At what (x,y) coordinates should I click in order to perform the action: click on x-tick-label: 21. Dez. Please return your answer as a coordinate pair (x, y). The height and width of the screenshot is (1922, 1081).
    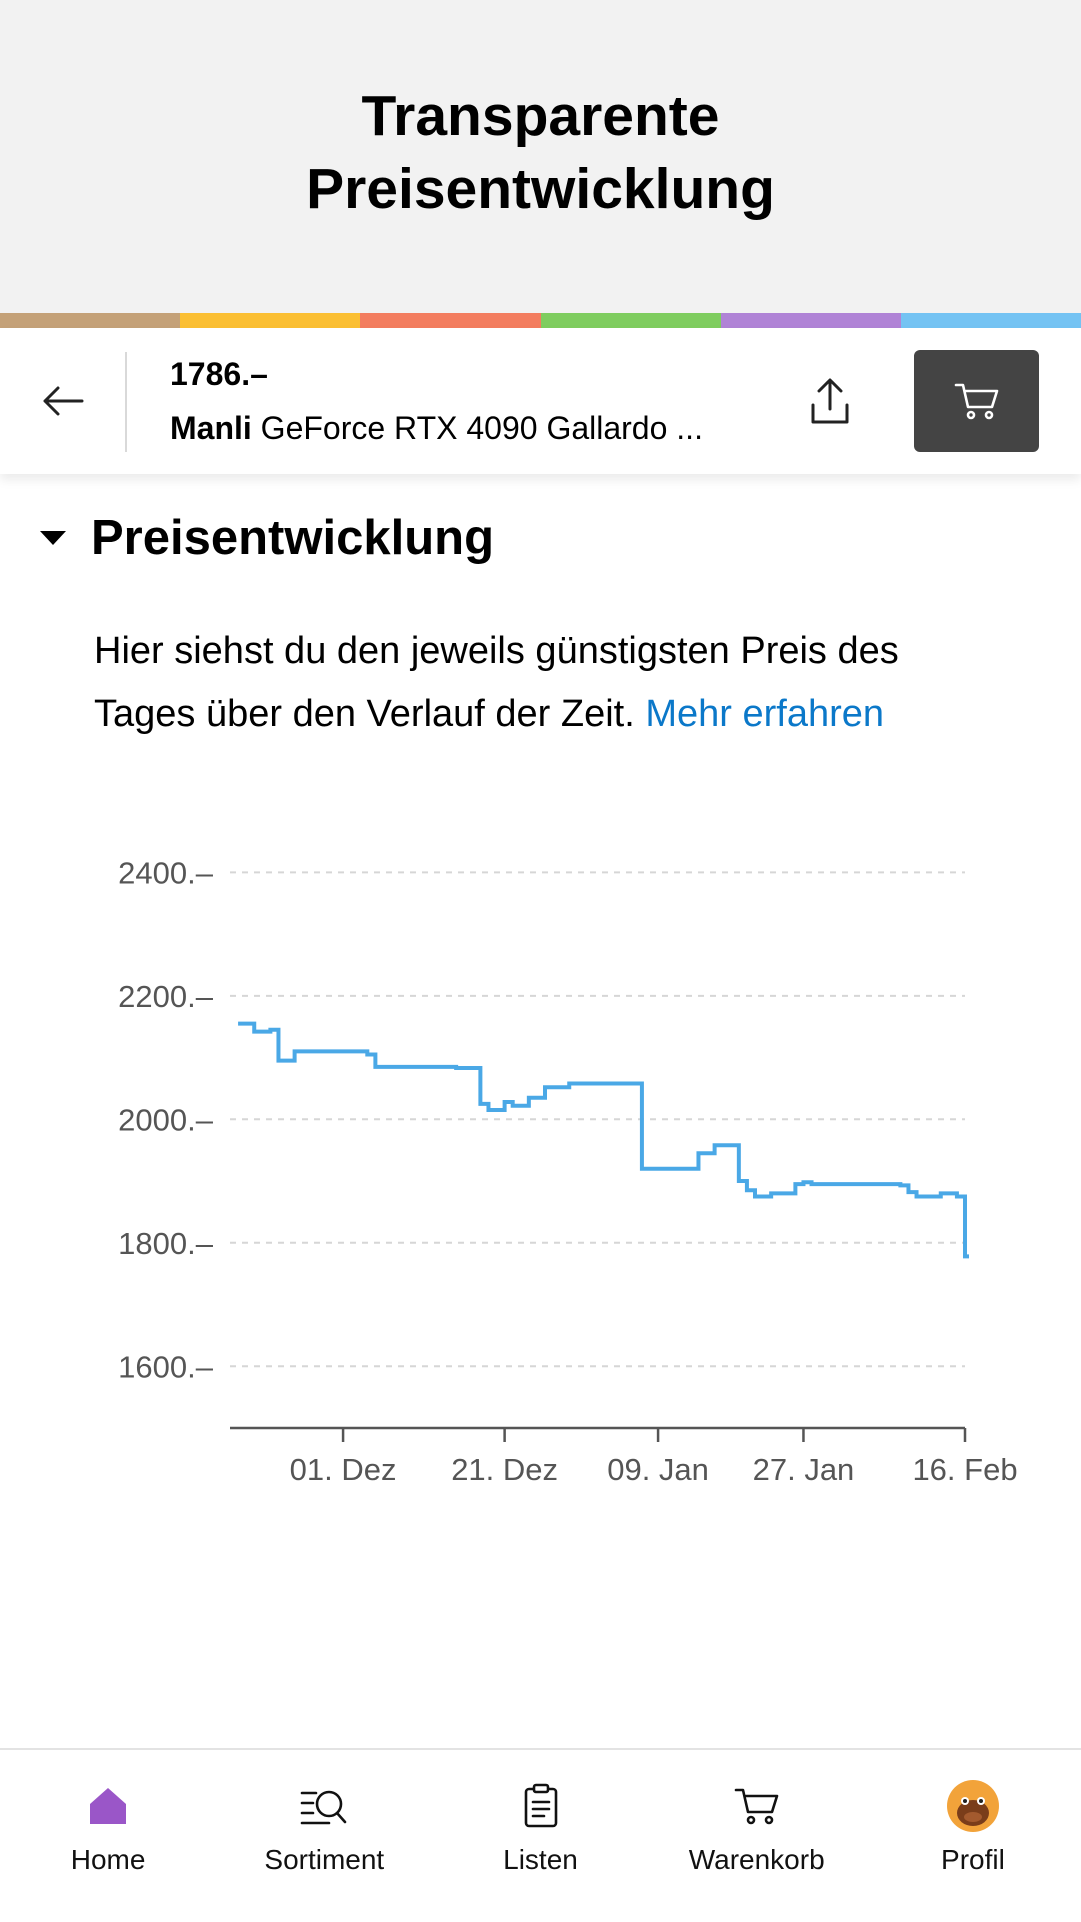
    Looking at the image, I should click on (504, 1469).